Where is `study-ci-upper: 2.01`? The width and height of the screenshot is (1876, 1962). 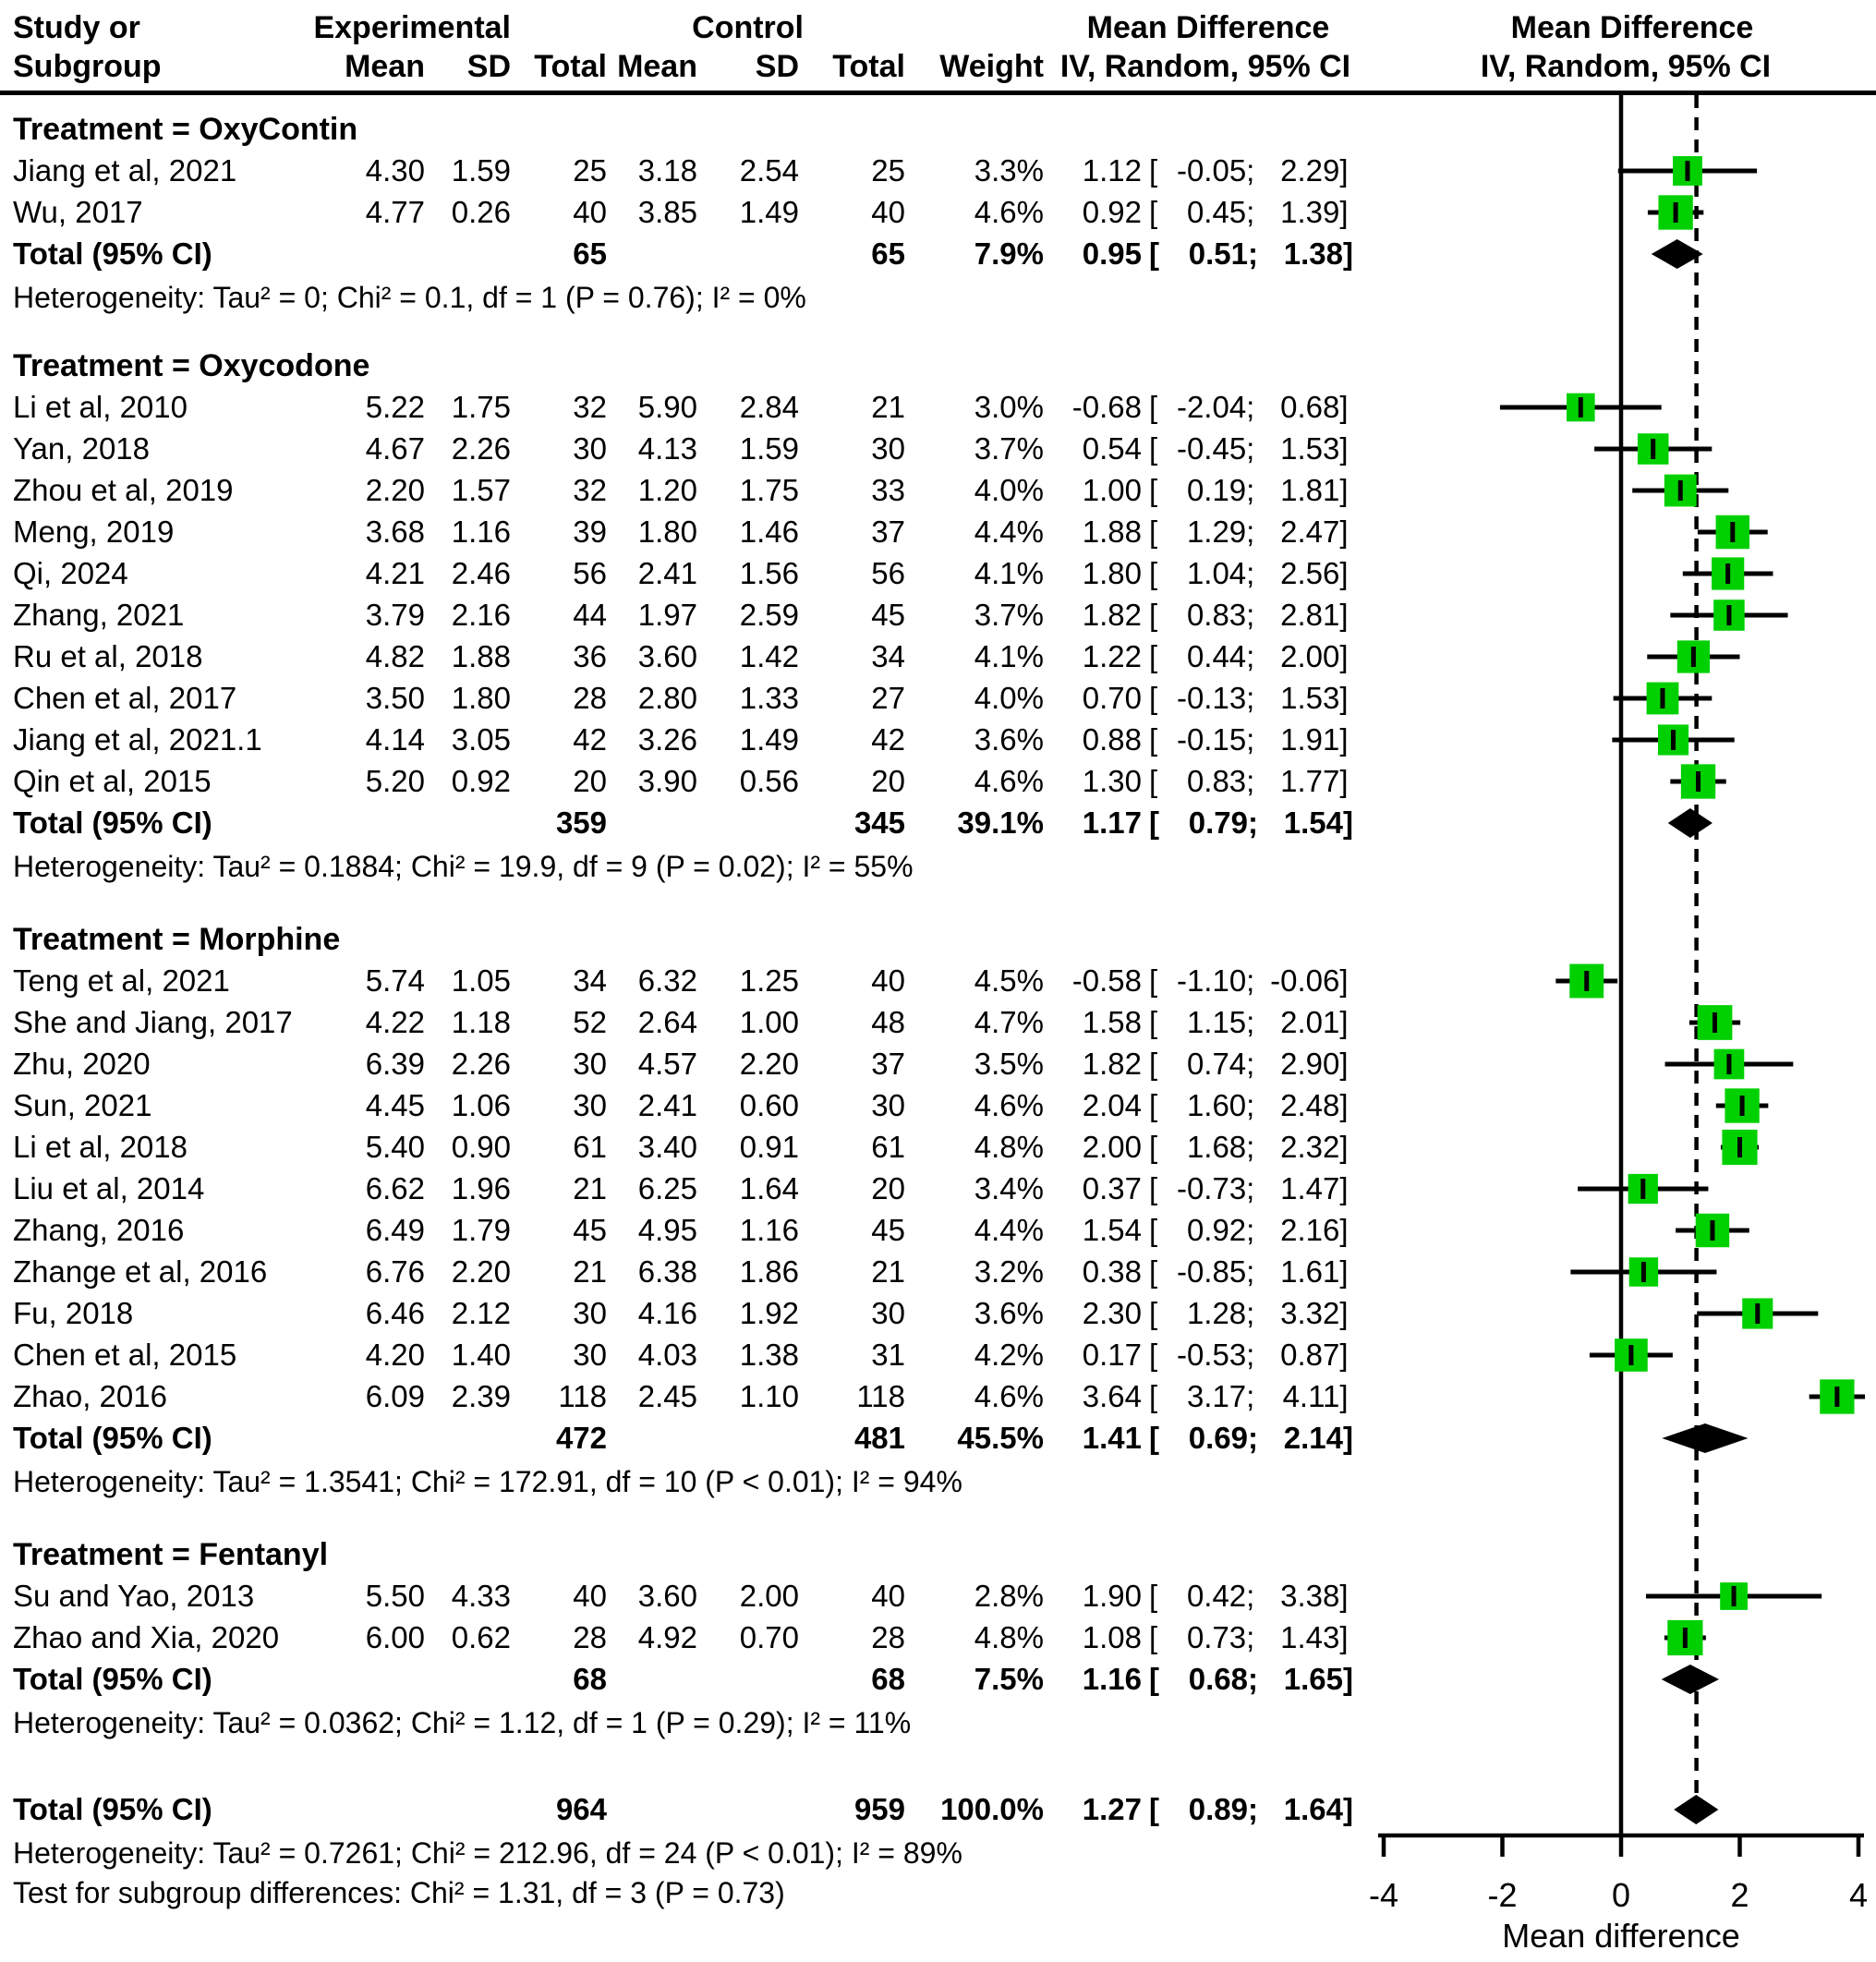
study-ci-upper: 2.01 is located at coordinates (1310, 1022).